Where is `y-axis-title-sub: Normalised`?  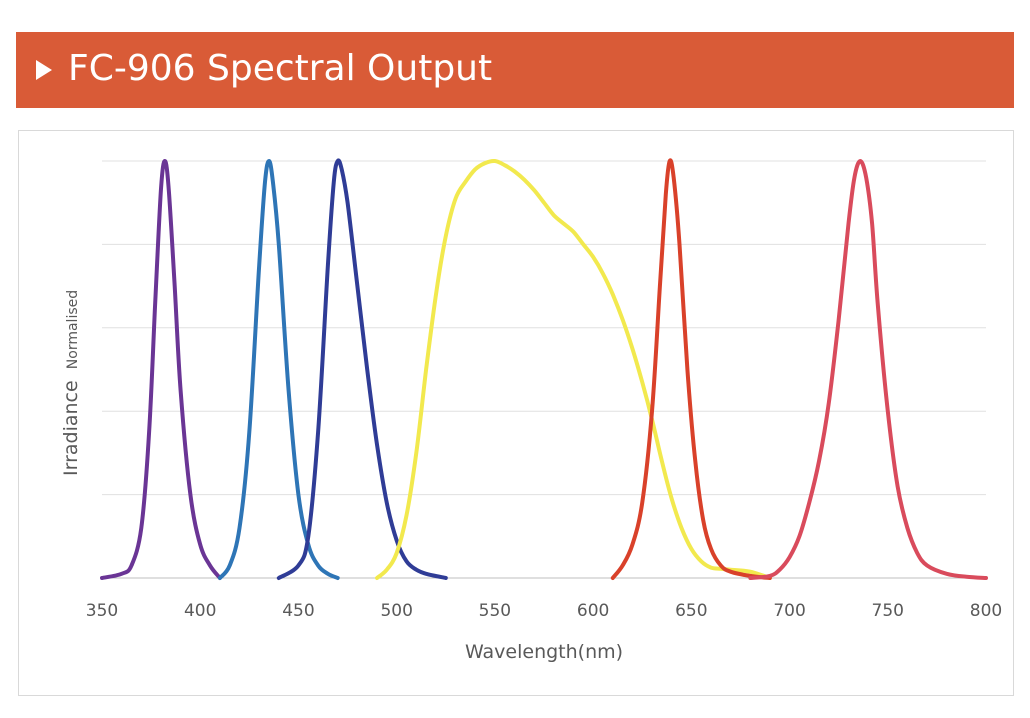 y-axis-title-sub: Normalised is located at coordinates (73, 329).